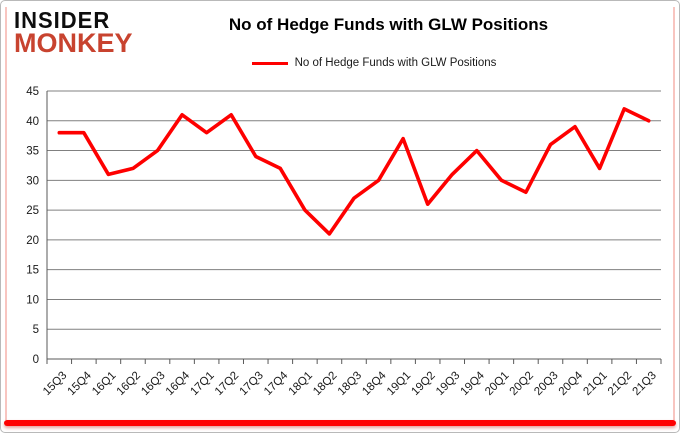  What do you see at coordinates (202, 384) in the screenshot?
I see `x-axis-label: 17Q1` at bounding box center [202, 384].